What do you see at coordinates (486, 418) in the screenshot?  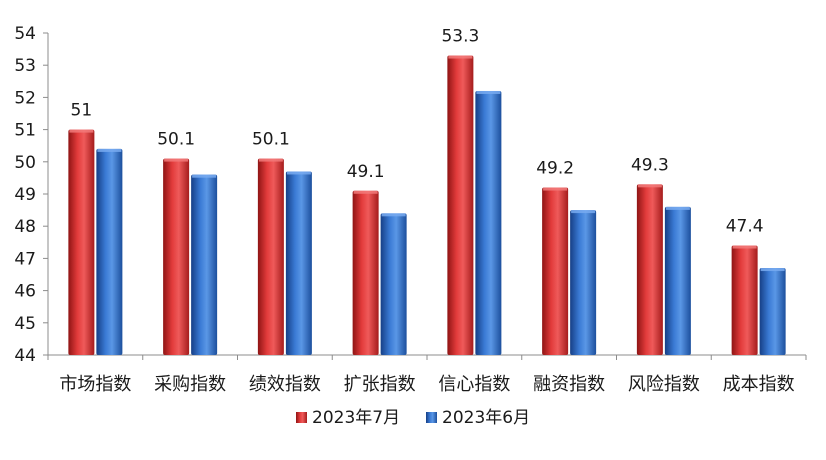 I see `legend-label: 2023年6月` at bounding box center [486, 418].